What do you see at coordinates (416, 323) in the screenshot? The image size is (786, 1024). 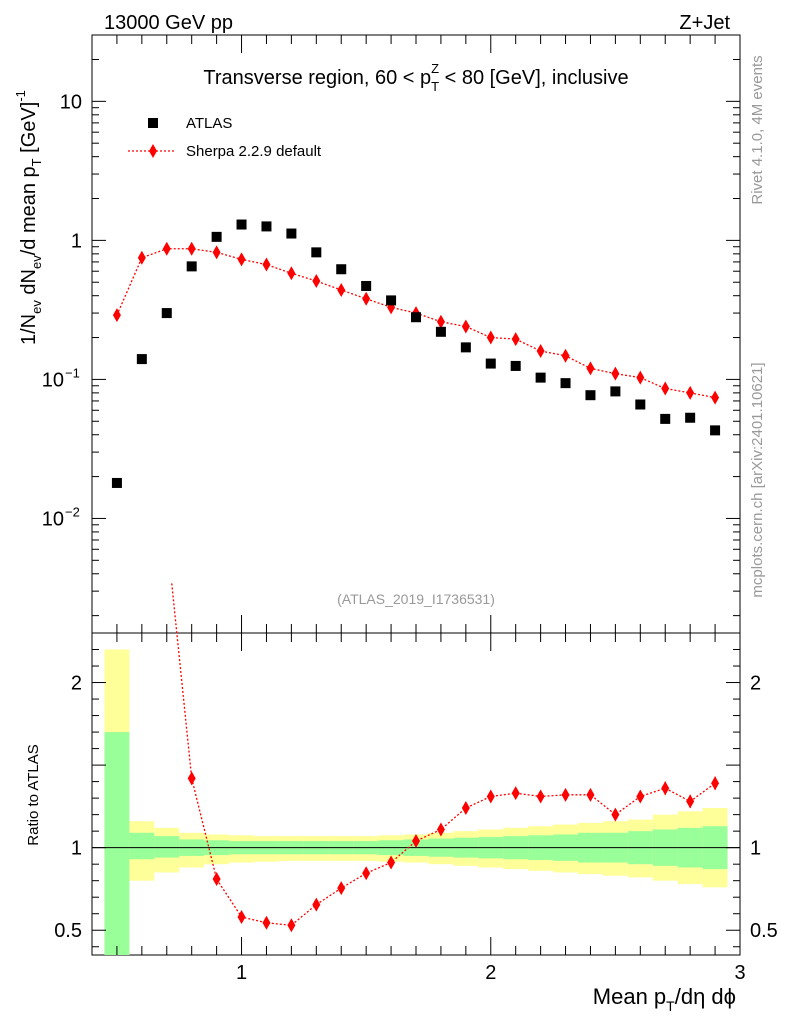 I see `sherpa-line` at bounding box center [416, 323].